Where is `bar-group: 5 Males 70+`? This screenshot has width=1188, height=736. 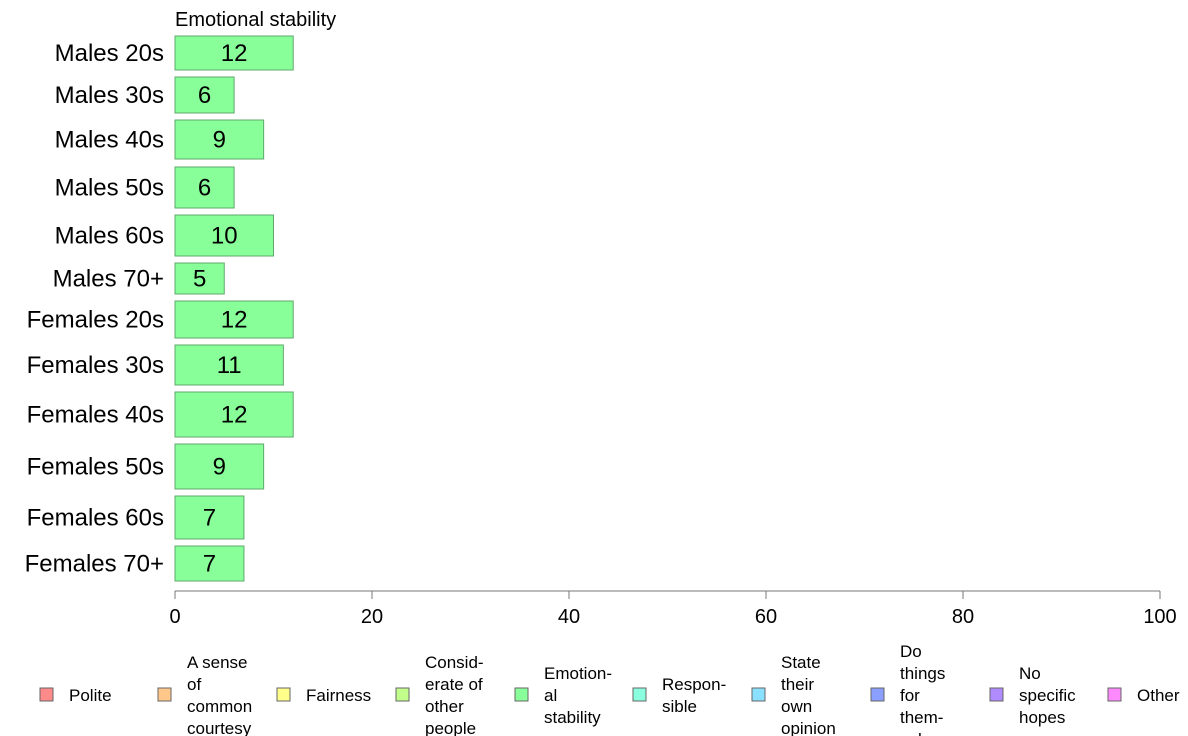 bar-group: 5 Males 70+ is located at coordinates (139, 278).